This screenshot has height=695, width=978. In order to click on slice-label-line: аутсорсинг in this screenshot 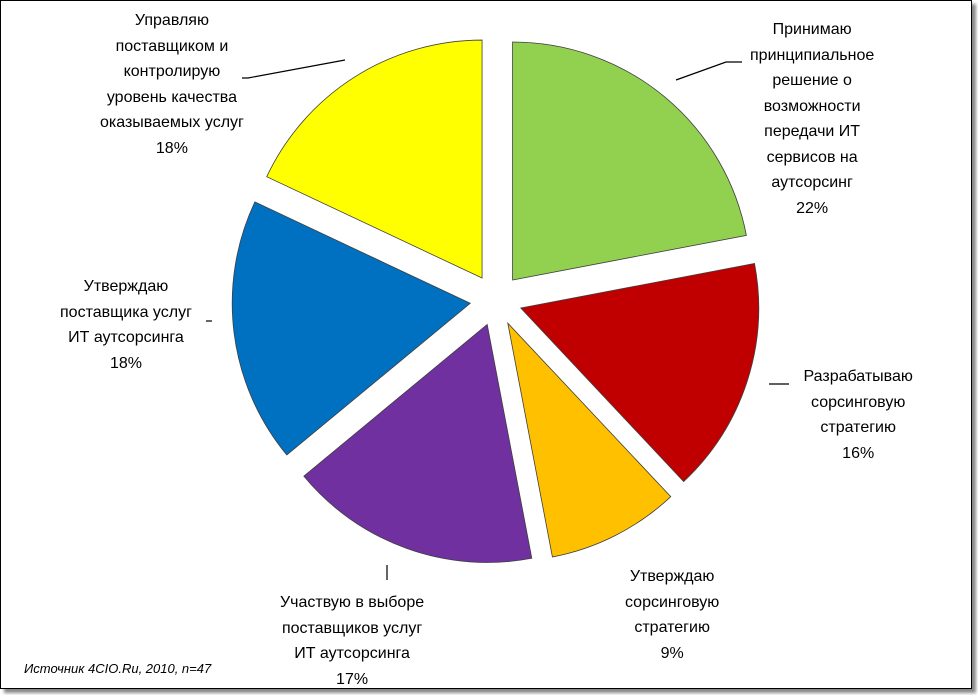, I will do `click(812, 182)`.